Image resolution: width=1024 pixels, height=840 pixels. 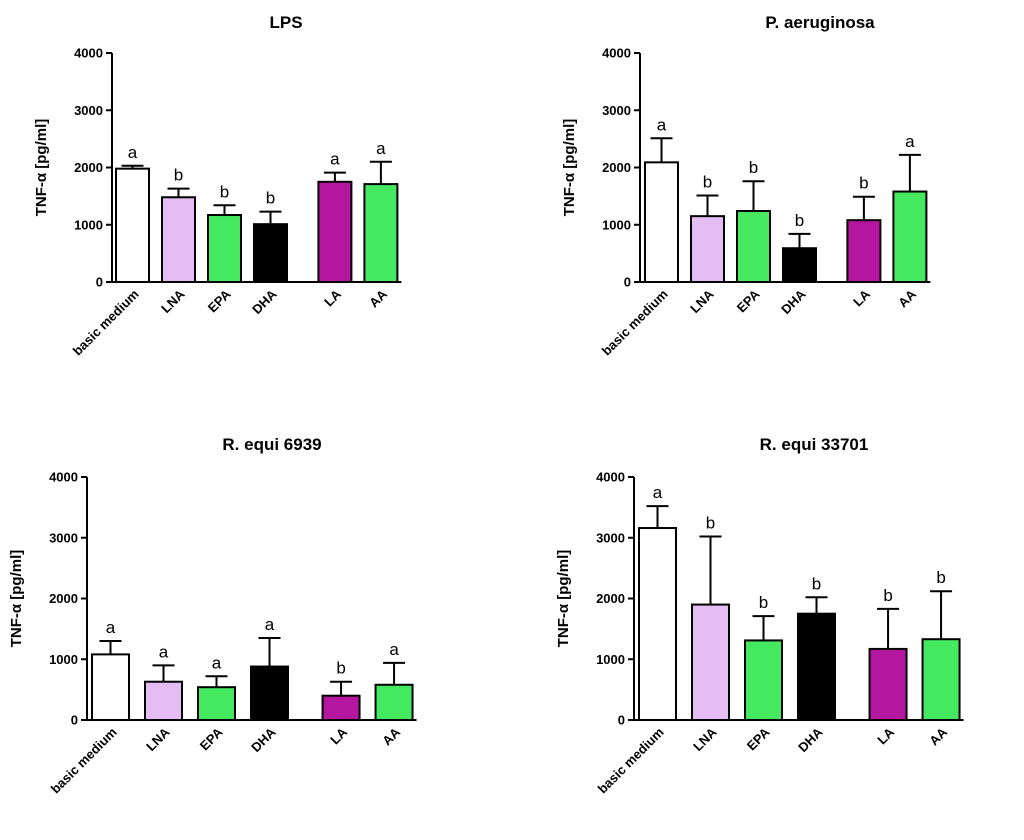 I want to click on chart-title: R. equi 33701, so click(x=814, y=444).